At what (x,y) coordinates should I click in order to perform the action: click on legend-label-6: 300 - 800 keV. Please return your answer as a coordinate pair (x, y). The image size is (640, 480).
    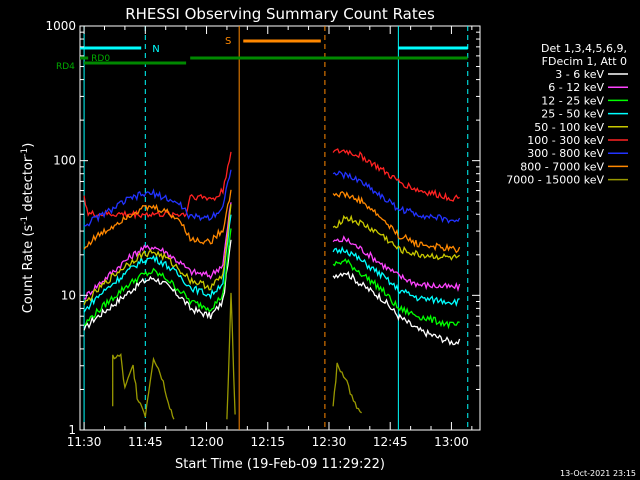
    Looking at the image, I should click on (565, 153).